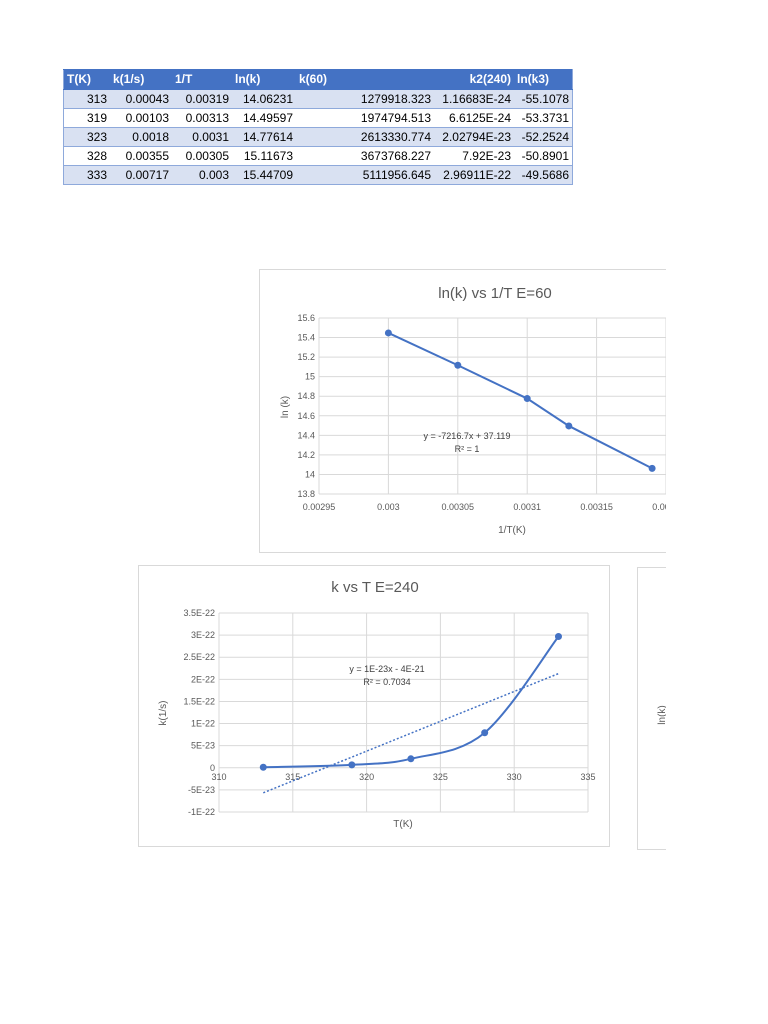  I want to click on y-tick-label: 5E-23, so click(203, 746).